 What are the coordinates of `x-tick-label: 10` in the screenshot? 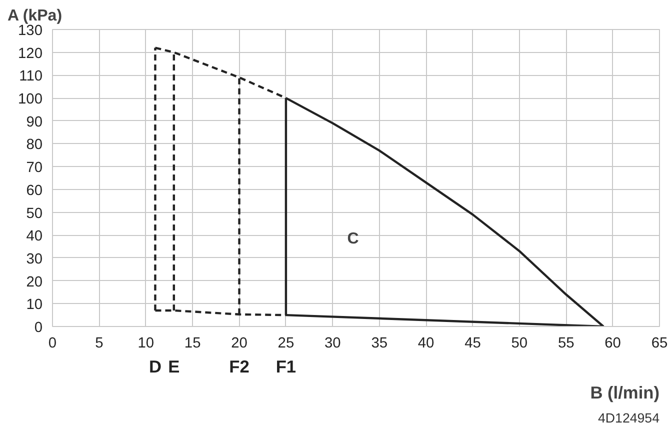 It's located at (146, 344).